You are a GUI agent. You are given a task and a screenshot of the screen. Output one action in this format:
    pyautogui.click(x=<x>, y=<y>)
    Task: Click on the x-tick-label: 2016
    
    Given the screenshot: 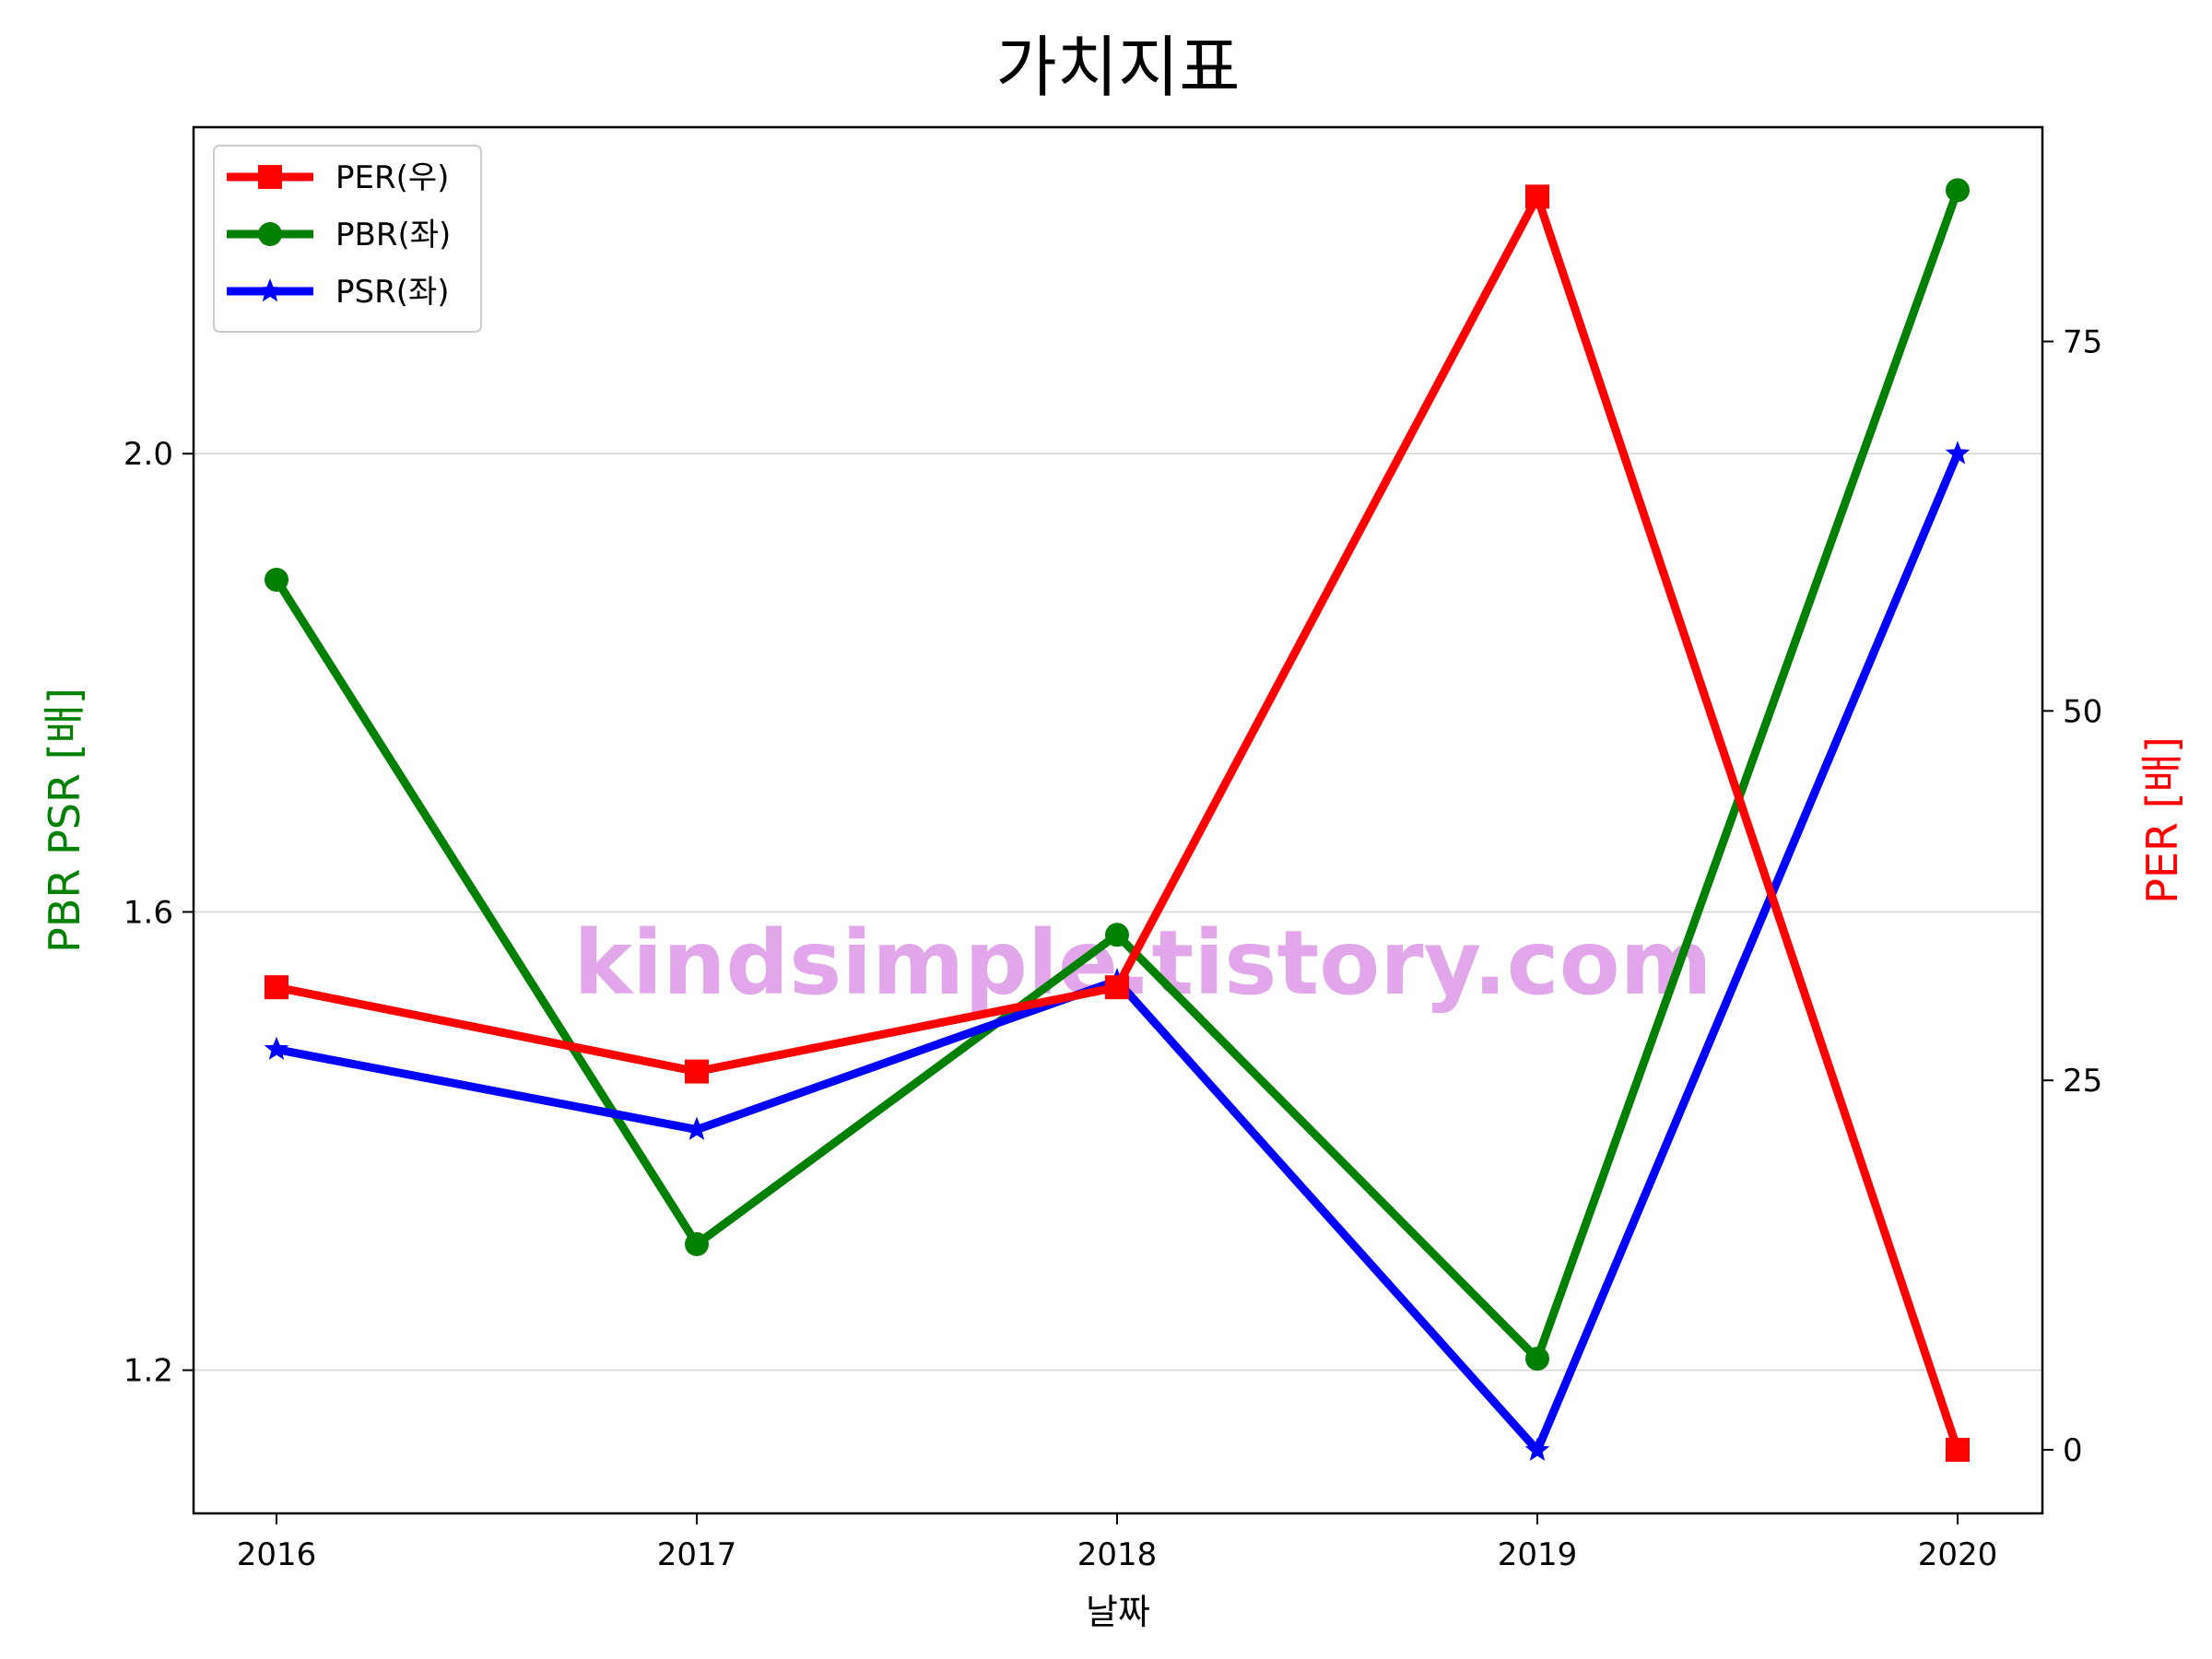 What is the action you would take?
    pyautogui.click(x=277, y=1554)
    